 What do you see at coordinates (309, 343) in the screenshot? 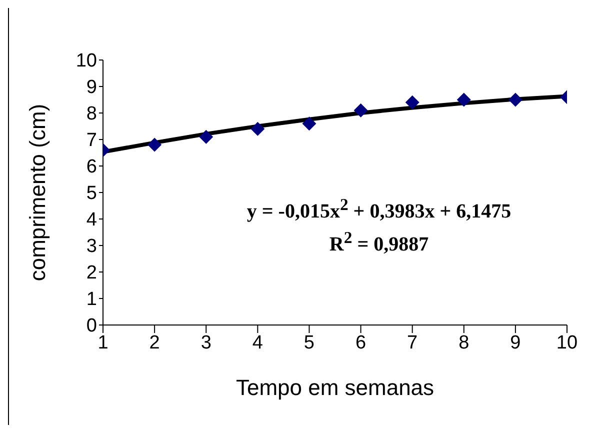
I see `x-tick-label: 5` at bounding box center [309, 343].